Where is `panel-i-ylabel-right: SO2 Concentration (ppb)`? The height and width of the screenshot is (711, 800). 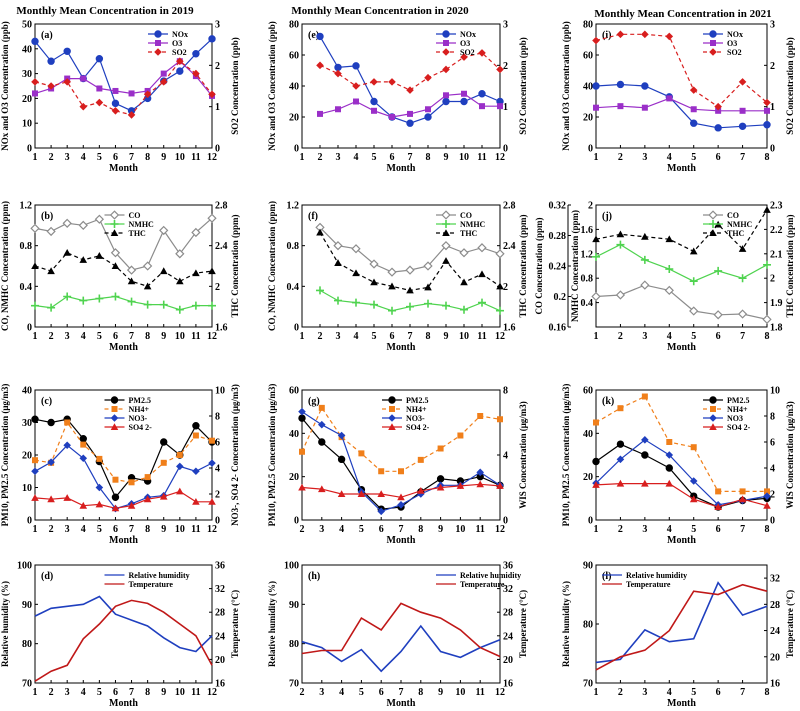
panel-i-ylabel-right: SO2 Concentration (ppb) is located at coordinates (790, 86).